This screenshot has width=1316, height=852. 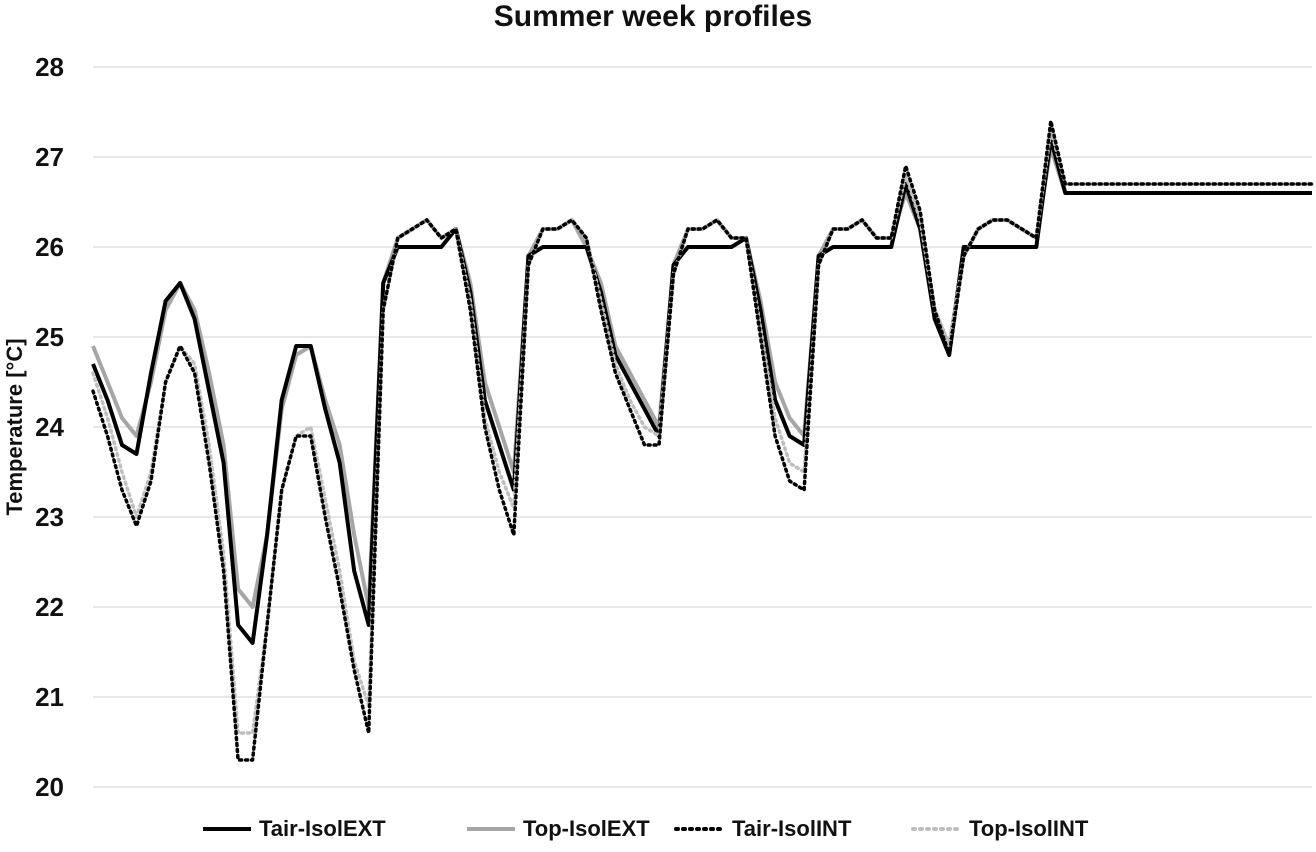 What do you see at coordinates (1029, 828) in the screenshot?
I see `legend-label: Top-IsolINT` at bounding box center [1029, 828].